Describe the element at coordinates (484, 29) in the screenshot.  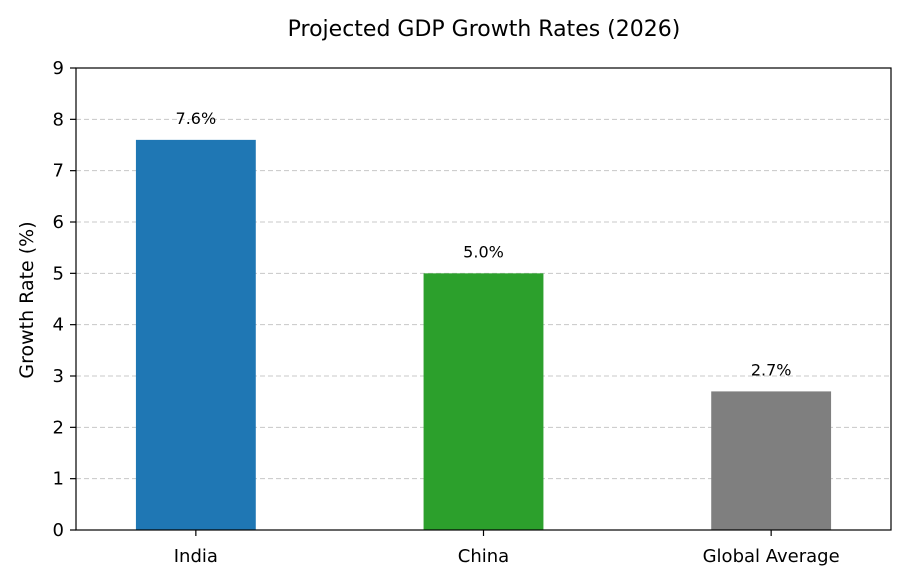
I see `chart-title: Projected GDP Growth Rates (2026)` at that location.